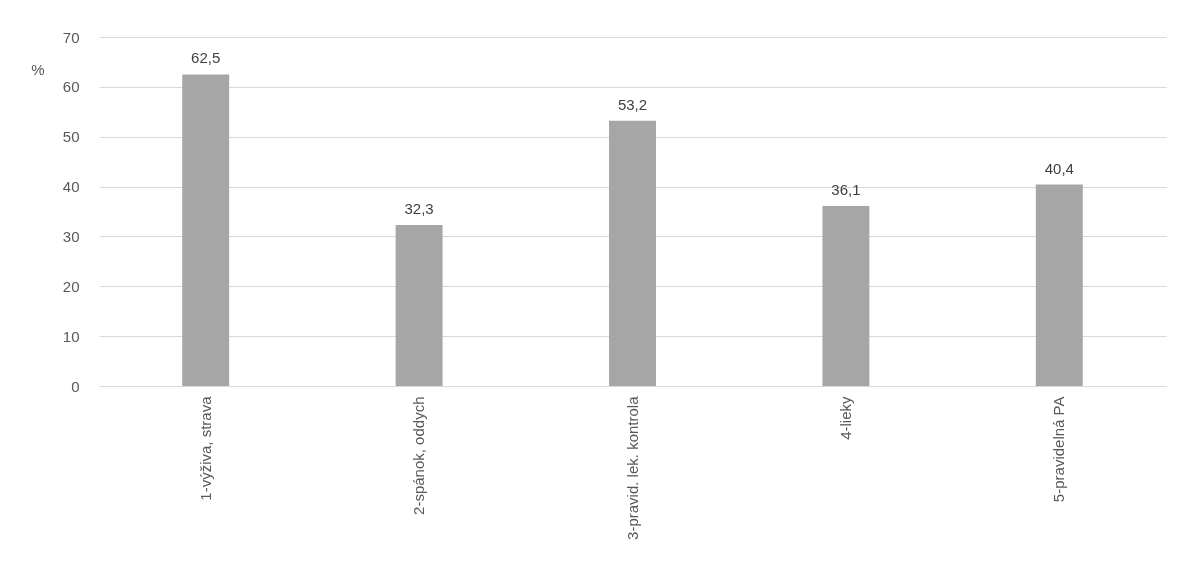 The height and width of the screenshot is (580, 1182). I want to click on y-tick-label: 0, so click(75, 386).